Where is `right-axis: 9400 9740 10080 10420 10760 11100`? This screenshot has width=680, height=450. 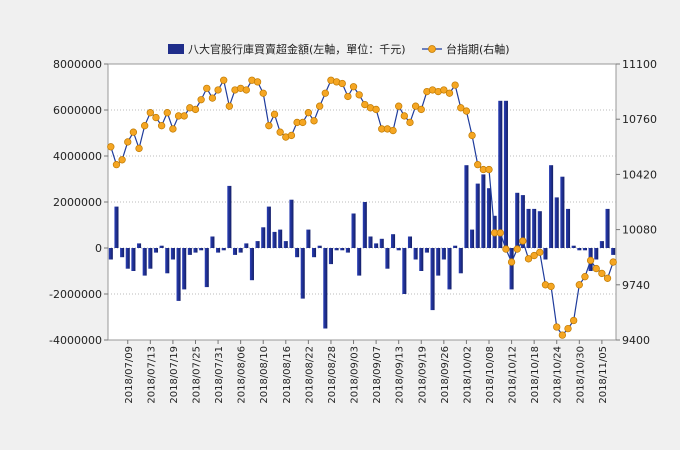 right-axis: 9400 9740 10080 10420 10760 11100 is located at coordinates (636, 202).